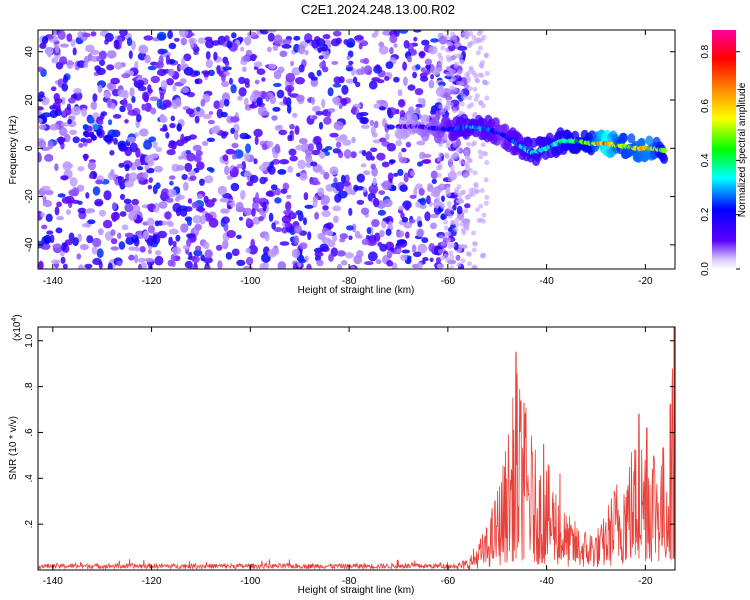  What do you see at coordinates (378, 9) in the screenshot?
I see `figure-title: C2E1.2024.248.13.00.R02` at bounding box center [378, 9].